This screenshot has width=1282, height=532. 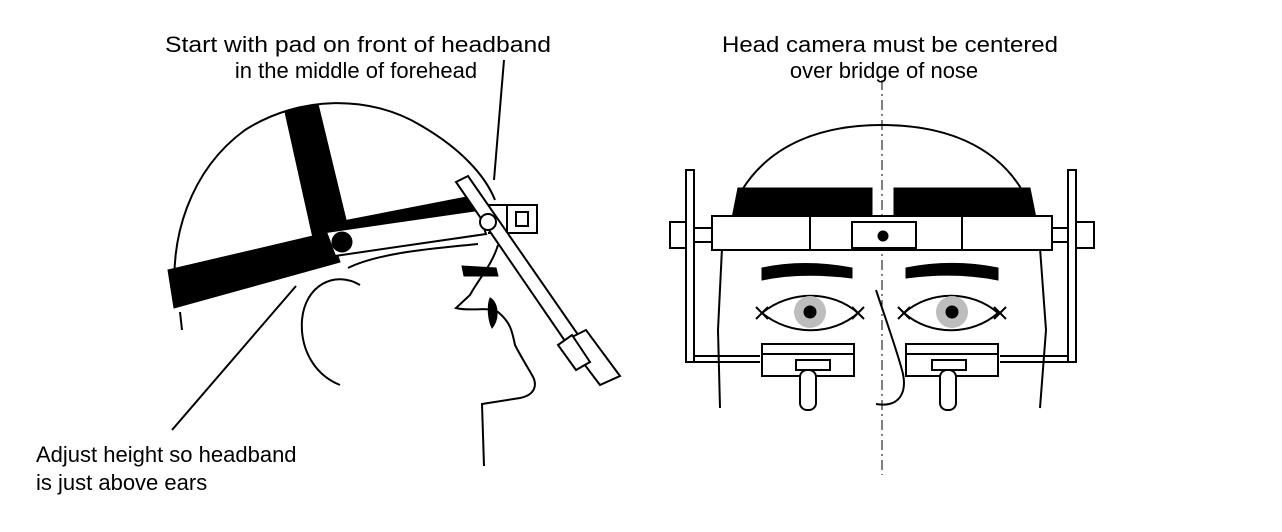 I want to click on front-pupil-left, so click(x=810, y=312).